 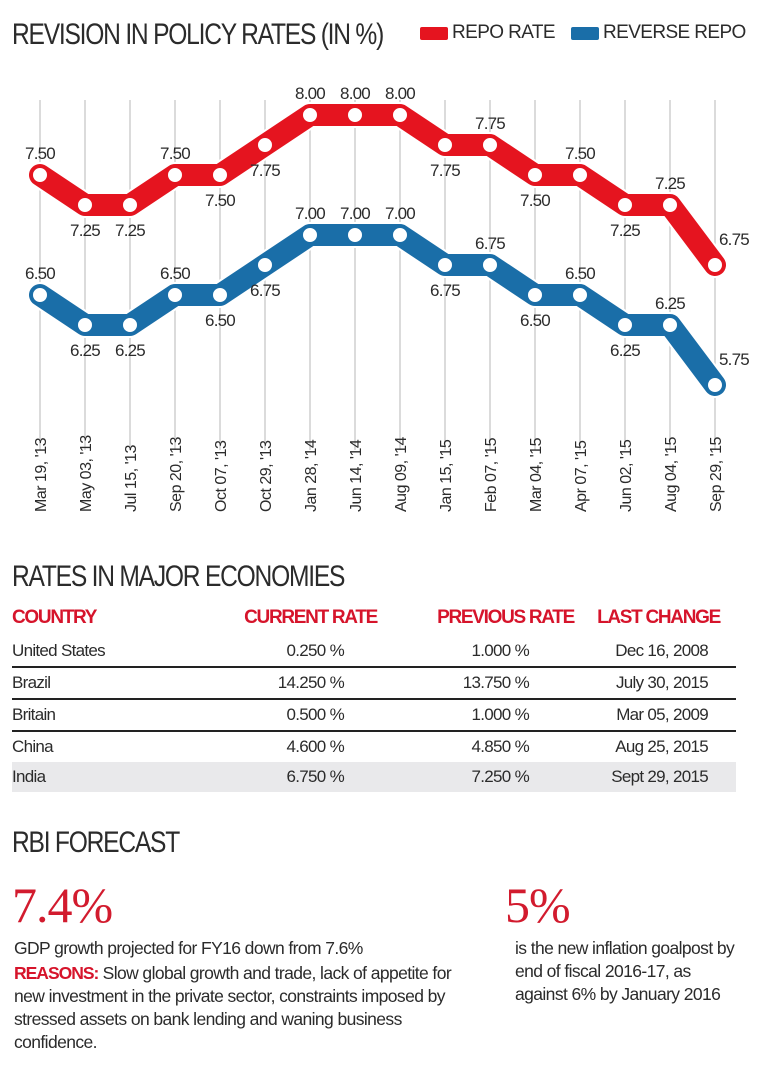 I want to click on header-current-rate: CURRENT RATE, so click(x=311, y=617).